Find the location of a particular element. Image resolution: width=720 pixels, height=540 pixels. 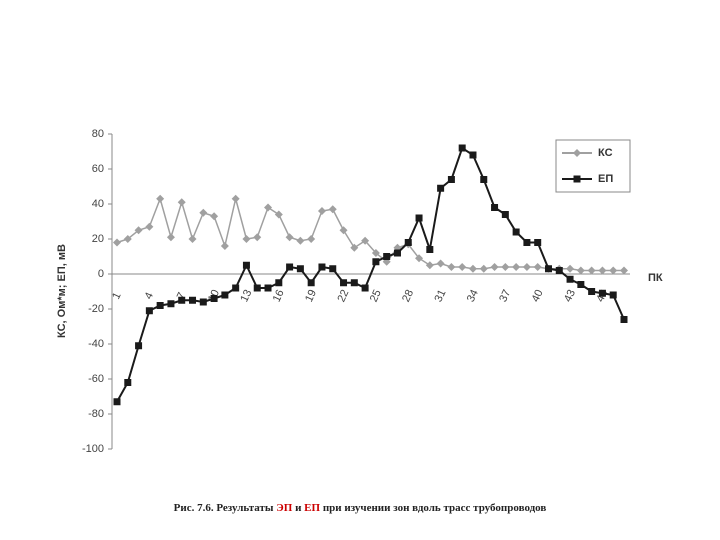

x-tick-label: 19 is located at coordinates (311, 296).